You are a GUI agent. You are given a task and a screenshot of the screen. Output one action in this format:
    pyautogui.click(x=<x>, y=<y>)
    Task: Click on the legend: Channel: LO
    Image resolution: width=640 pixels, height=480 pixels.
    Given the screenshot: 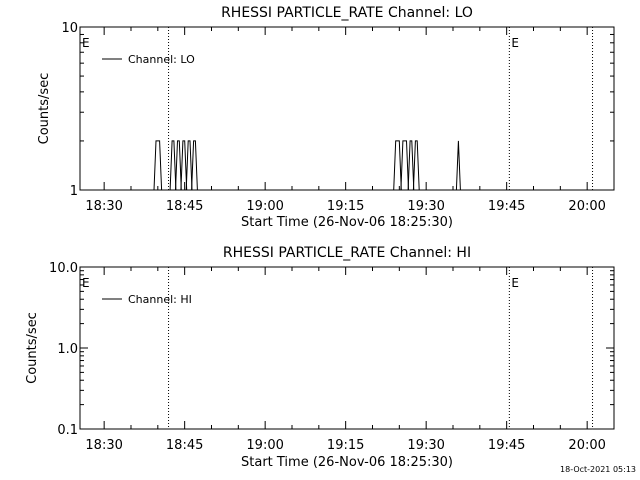 What is the action you would take?
    pyautogui.click(x=148, y=59)
    